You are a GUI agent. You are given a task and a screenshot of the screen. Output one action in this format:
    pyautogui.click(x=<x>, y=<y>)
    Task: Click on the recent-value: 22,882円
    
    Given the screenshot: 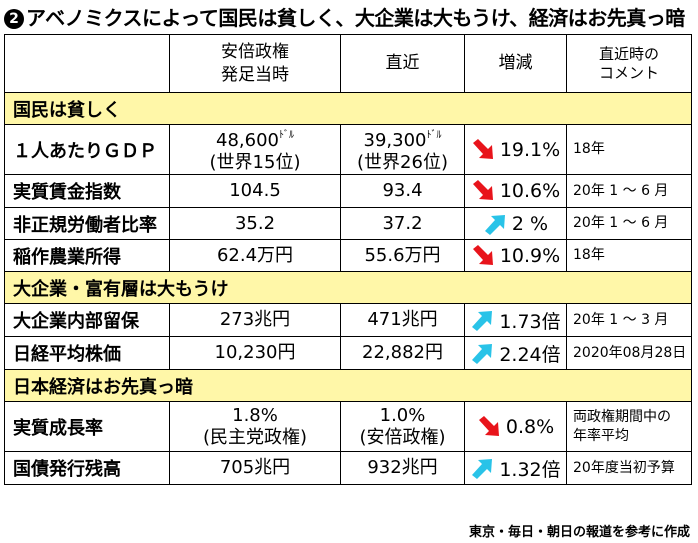 What is the action you would take?
    pyautogui.click(x=402, y=353)
    